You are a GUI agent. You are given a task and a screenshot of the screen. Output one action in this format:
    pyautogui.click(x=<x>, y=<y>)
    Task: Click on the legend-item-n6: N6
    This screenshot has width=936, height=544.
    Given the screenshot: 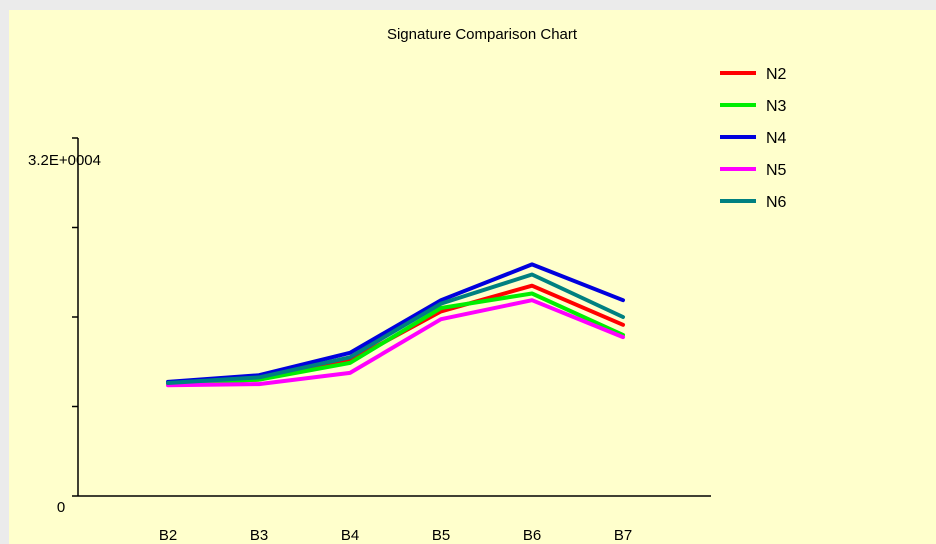 What is the action you would take?
    pyautogui.click(x=753, y=202)
    